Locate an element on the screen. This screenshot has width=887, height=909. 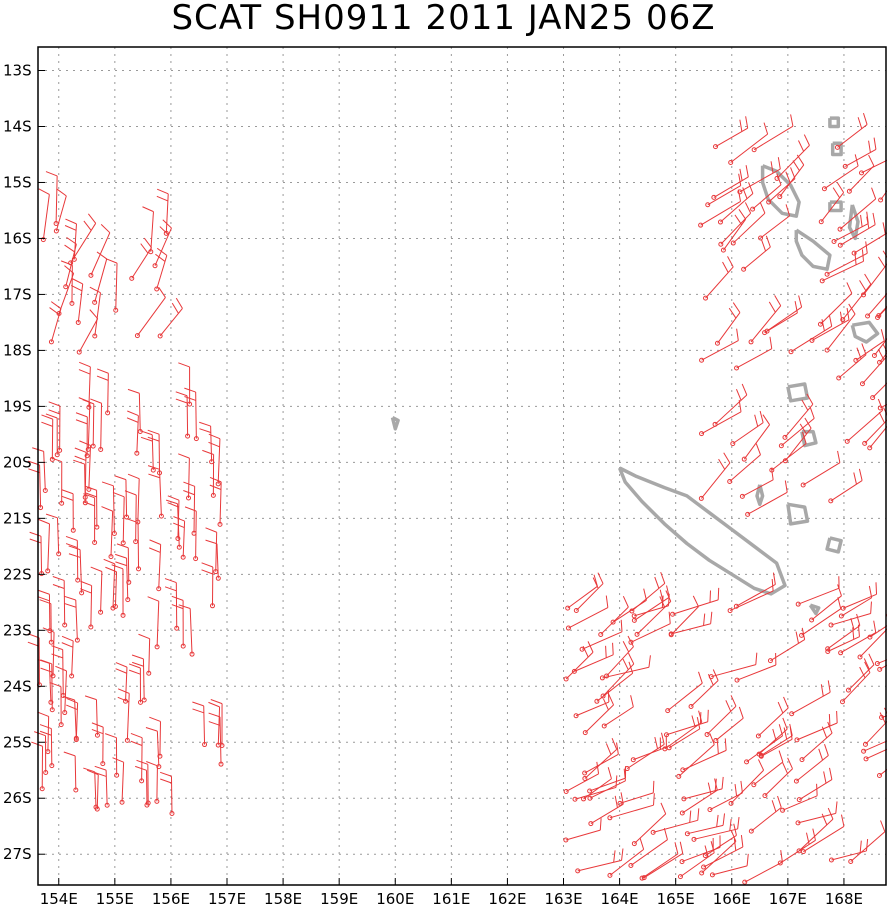
lon-tick-label: 160E is located at coordinates (395, 899).